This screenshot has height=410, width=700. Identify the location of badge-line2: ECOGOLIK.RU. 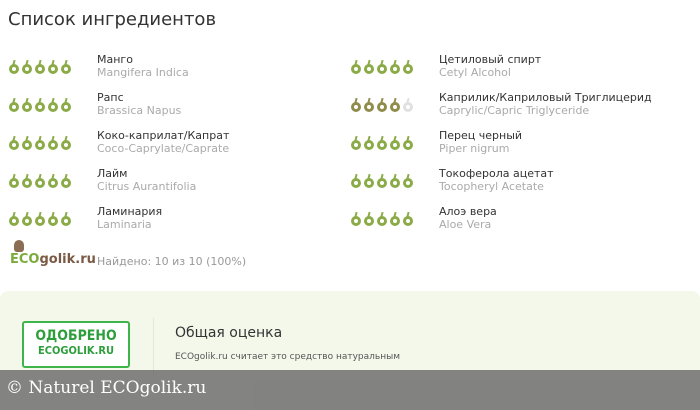
(76, 350).